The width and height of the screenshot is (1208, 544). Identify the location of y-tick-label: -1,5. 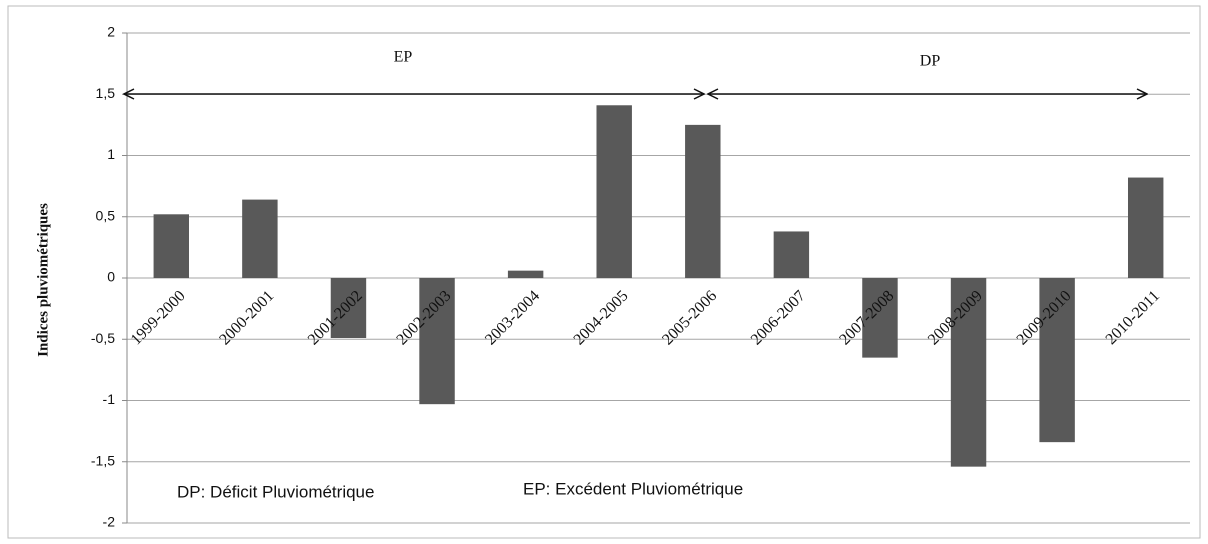
(103, 460).